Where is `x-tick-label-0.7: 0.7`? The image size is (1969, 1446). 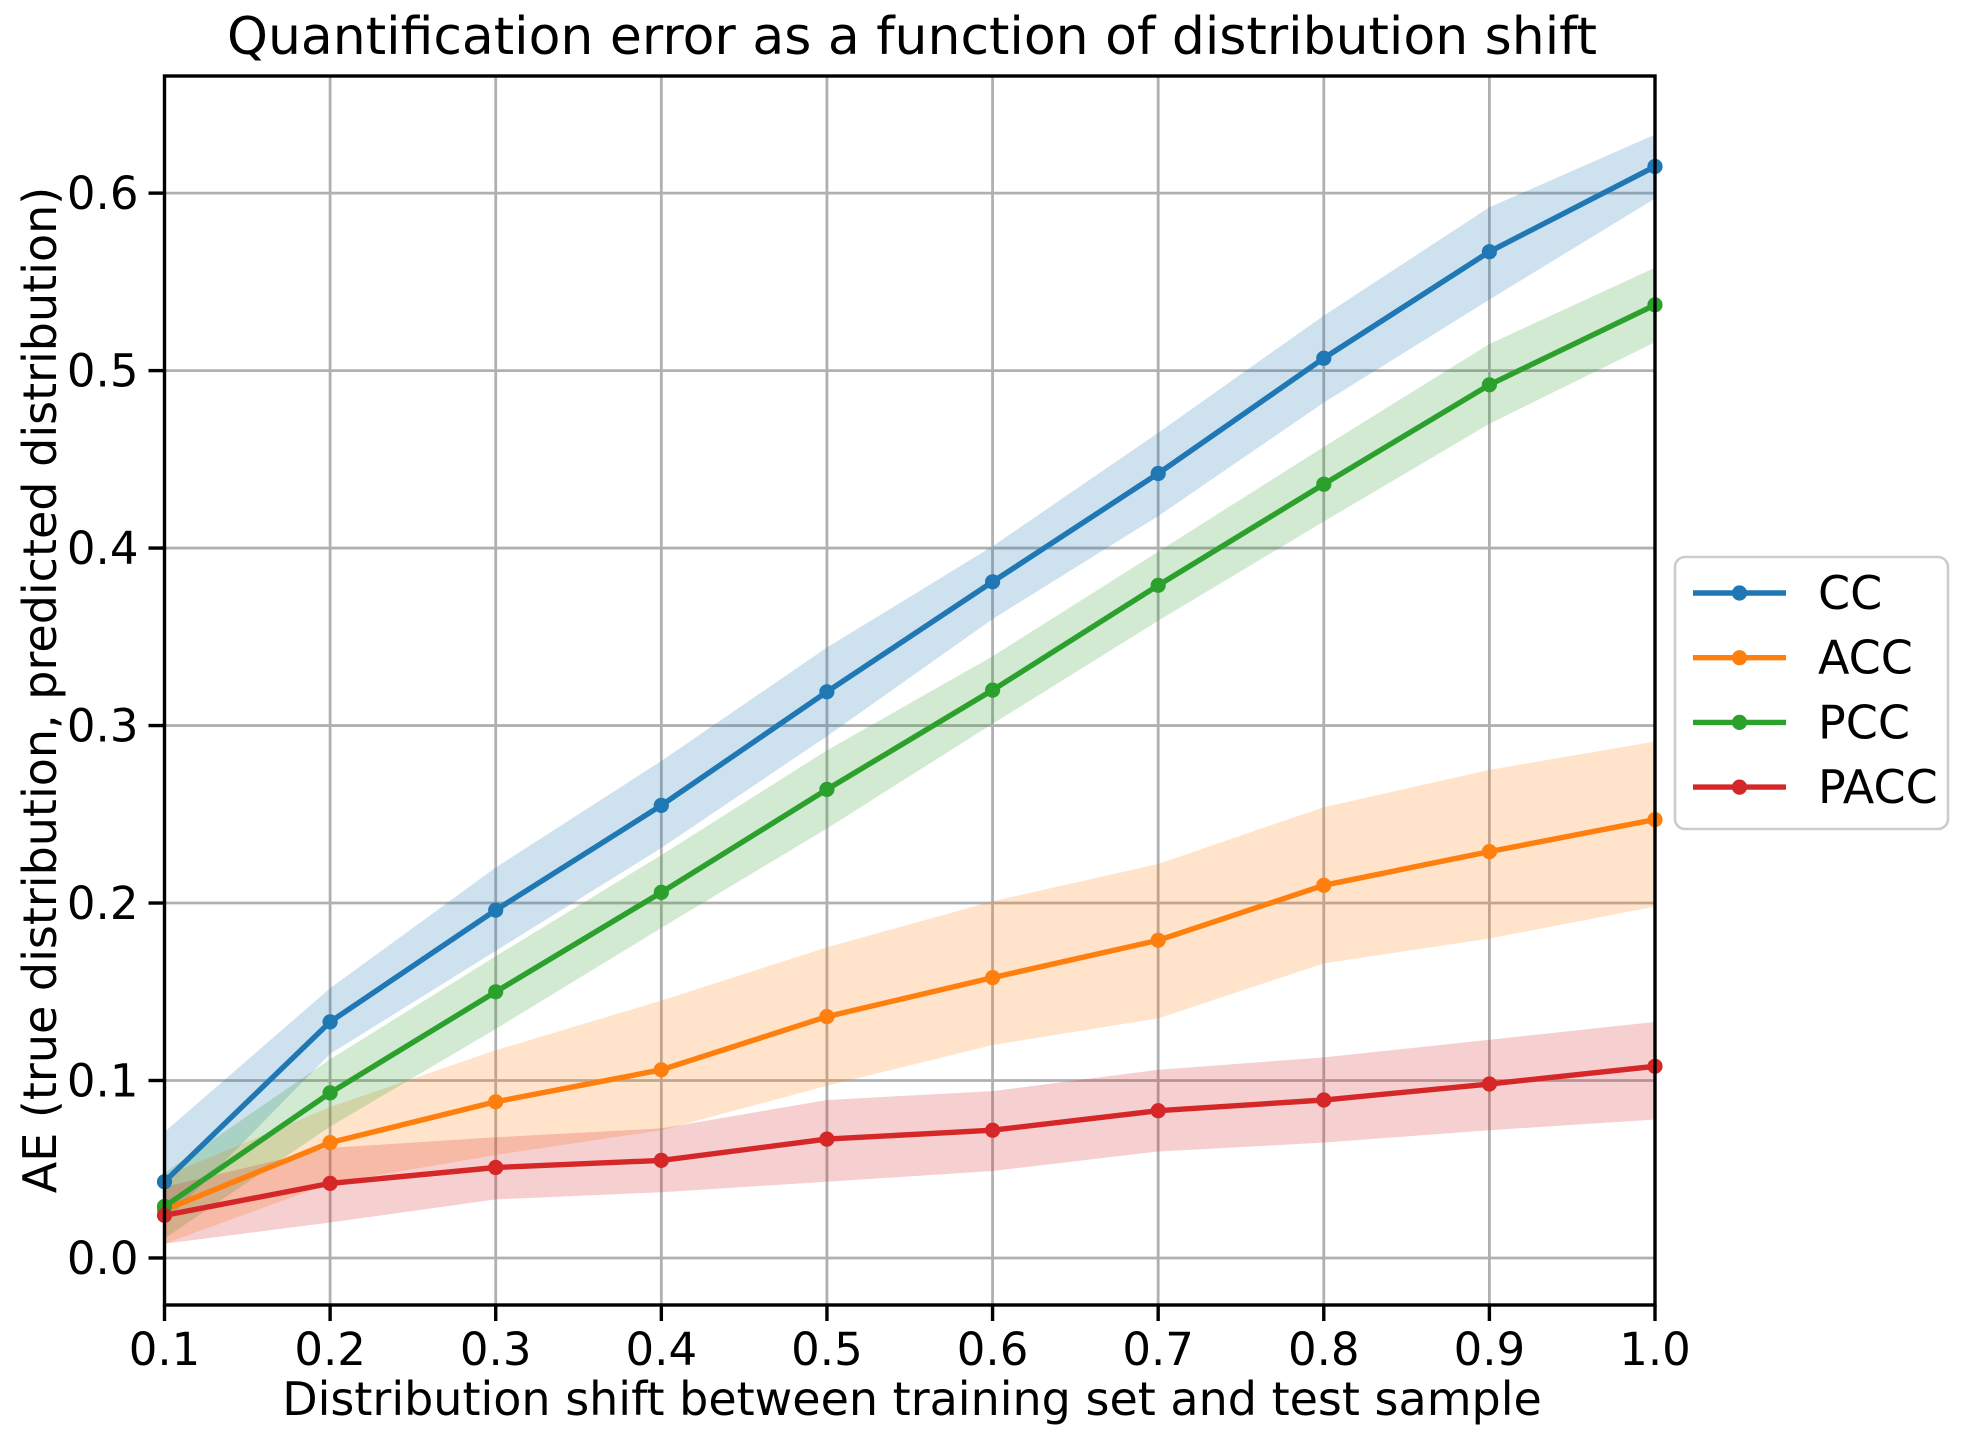
x-tick-label-0.7: 0.7 is located at coordinates (1158, 1349).